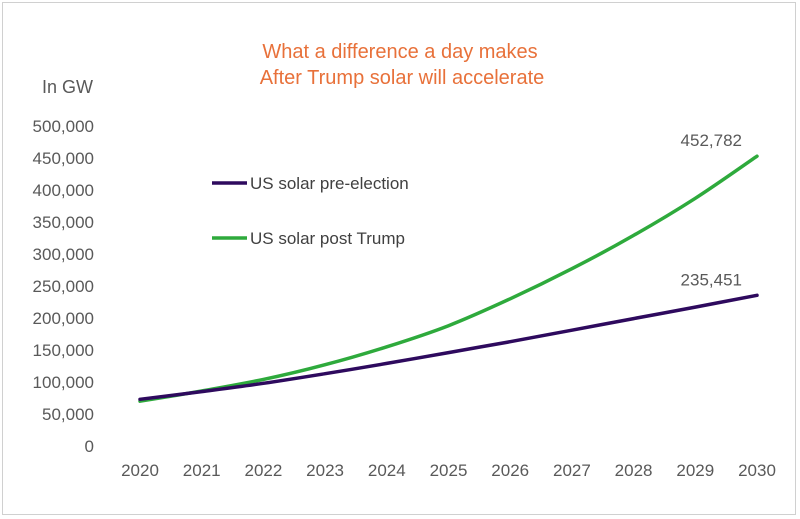  What do you see at coordinates (634, 470) in the screenshot?
I see `x-tick-label: 2028` at bounding box center [634, 470].